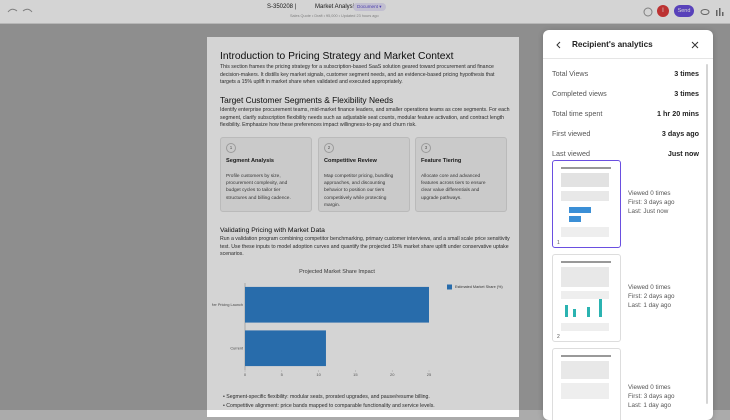 This screenshot has width=730, height=420. I want to click on send-button: Send, so click(684, 11).